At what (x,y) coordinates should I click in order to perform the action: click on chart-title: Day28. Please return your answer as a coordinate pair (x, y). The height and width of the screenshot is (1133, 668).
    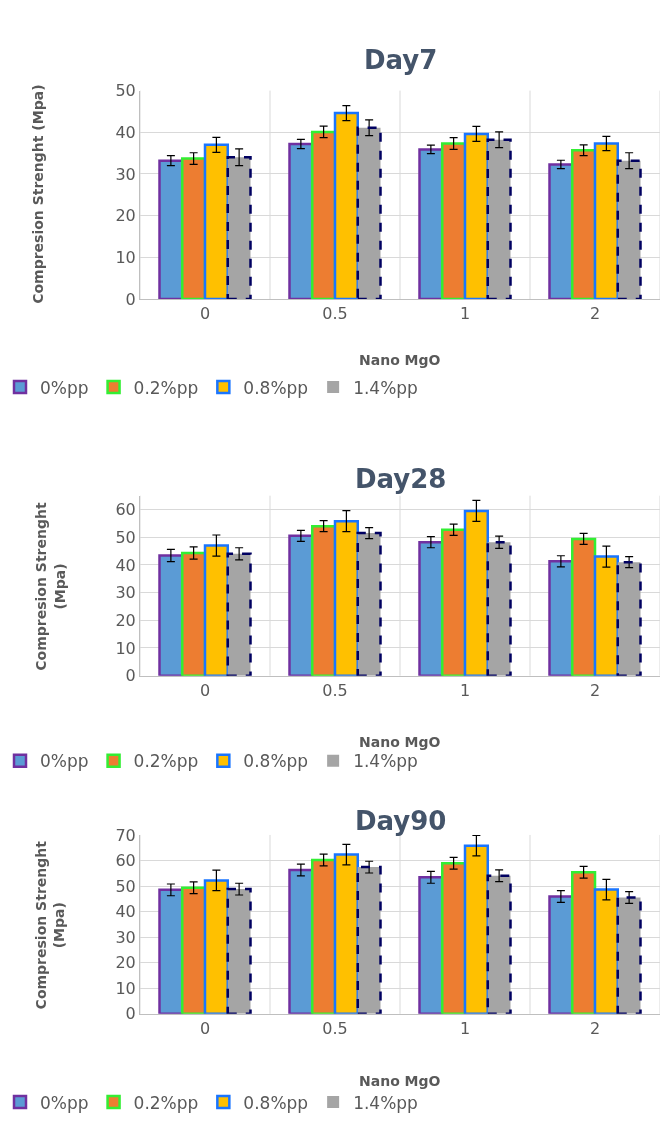
    Looking at the image, I should click on (401, 479).